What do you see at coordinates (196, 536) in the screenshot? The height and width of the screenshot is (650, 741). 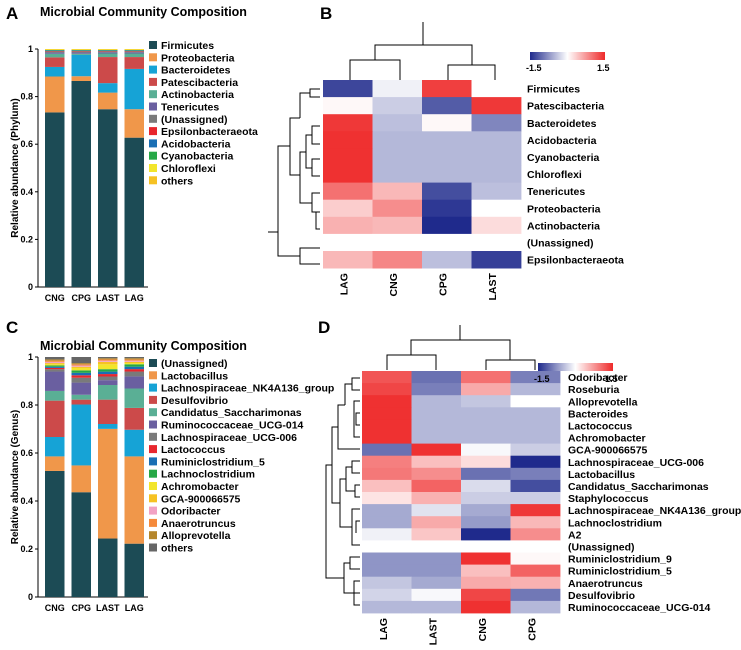 I see `legend-label: Alloprevotella` at bounding box center [196, 536].